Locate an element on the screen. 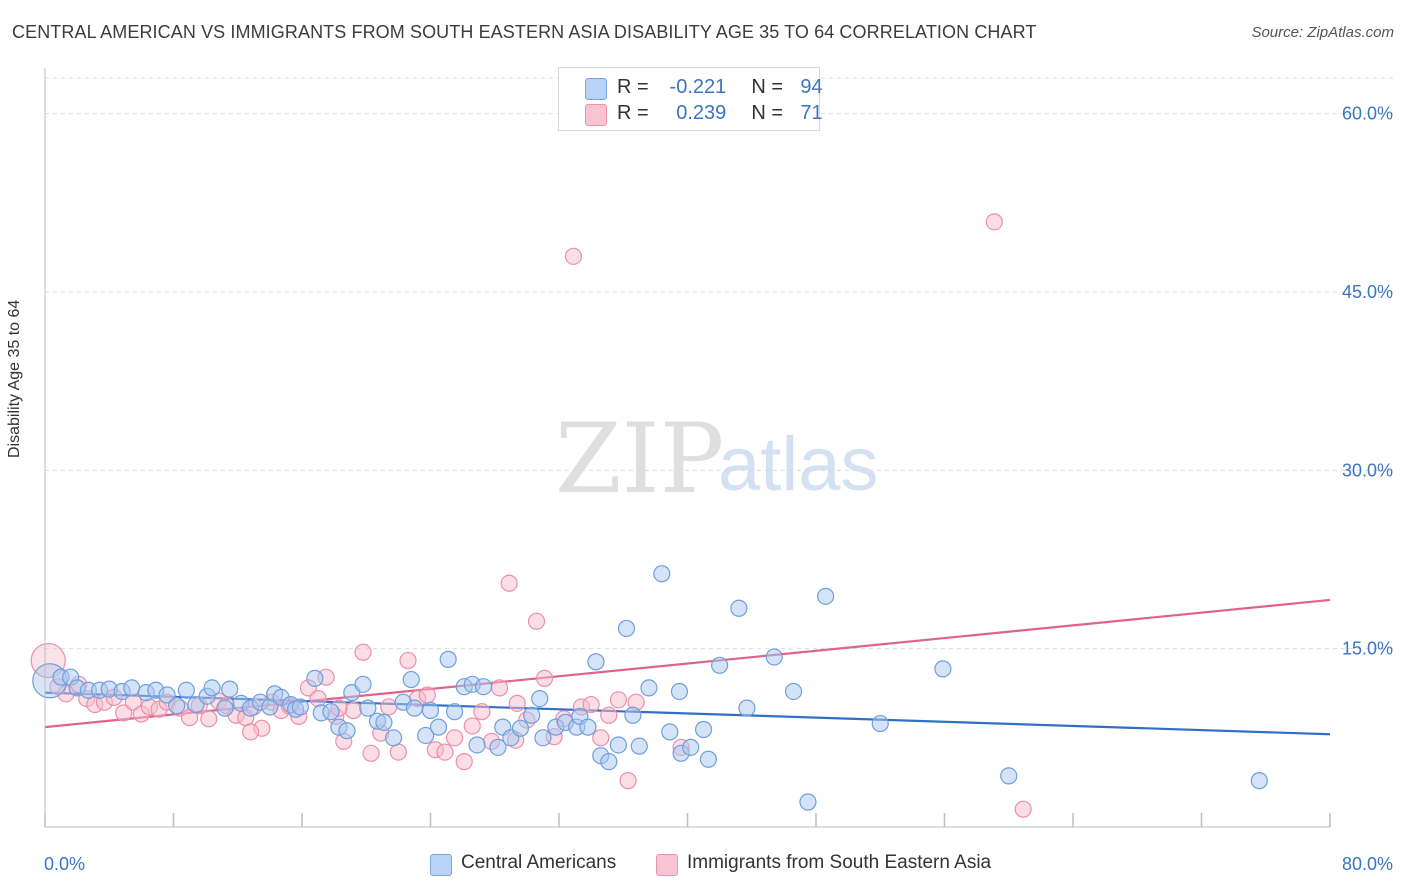 This screenshot has height=892, width=1406. correlation-legend: R = -0.221 N = 94 R = 0.239 N = 71 is located at coordinates (690, 99).